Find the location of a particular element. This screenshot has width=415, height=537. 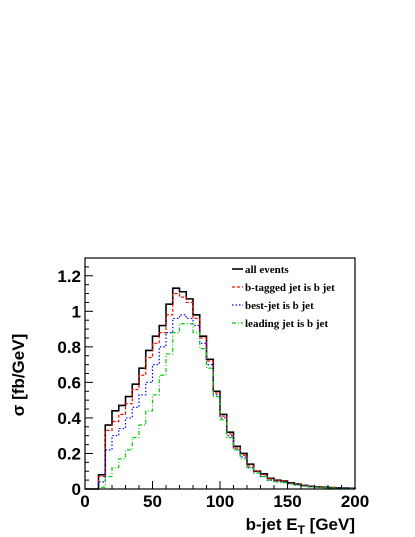

x-tick-label: 50 is located at coordinates (152, 501).